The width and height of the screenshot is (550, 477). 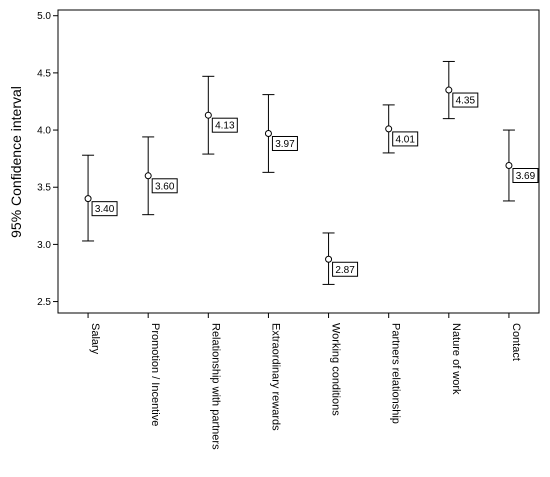 I want to click on y-tick-label: 2.5, so click(x=44, y=302).